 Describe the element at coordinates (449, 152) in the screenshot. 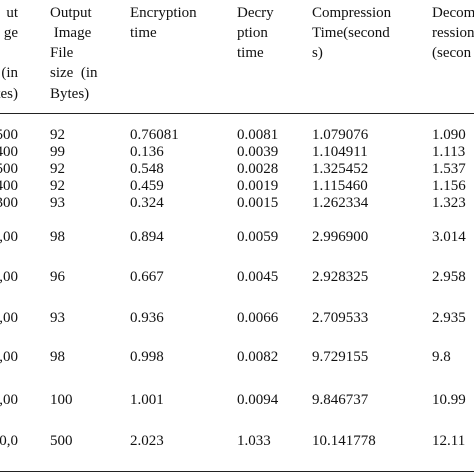

I see `cell-text: 1.113` at that location.